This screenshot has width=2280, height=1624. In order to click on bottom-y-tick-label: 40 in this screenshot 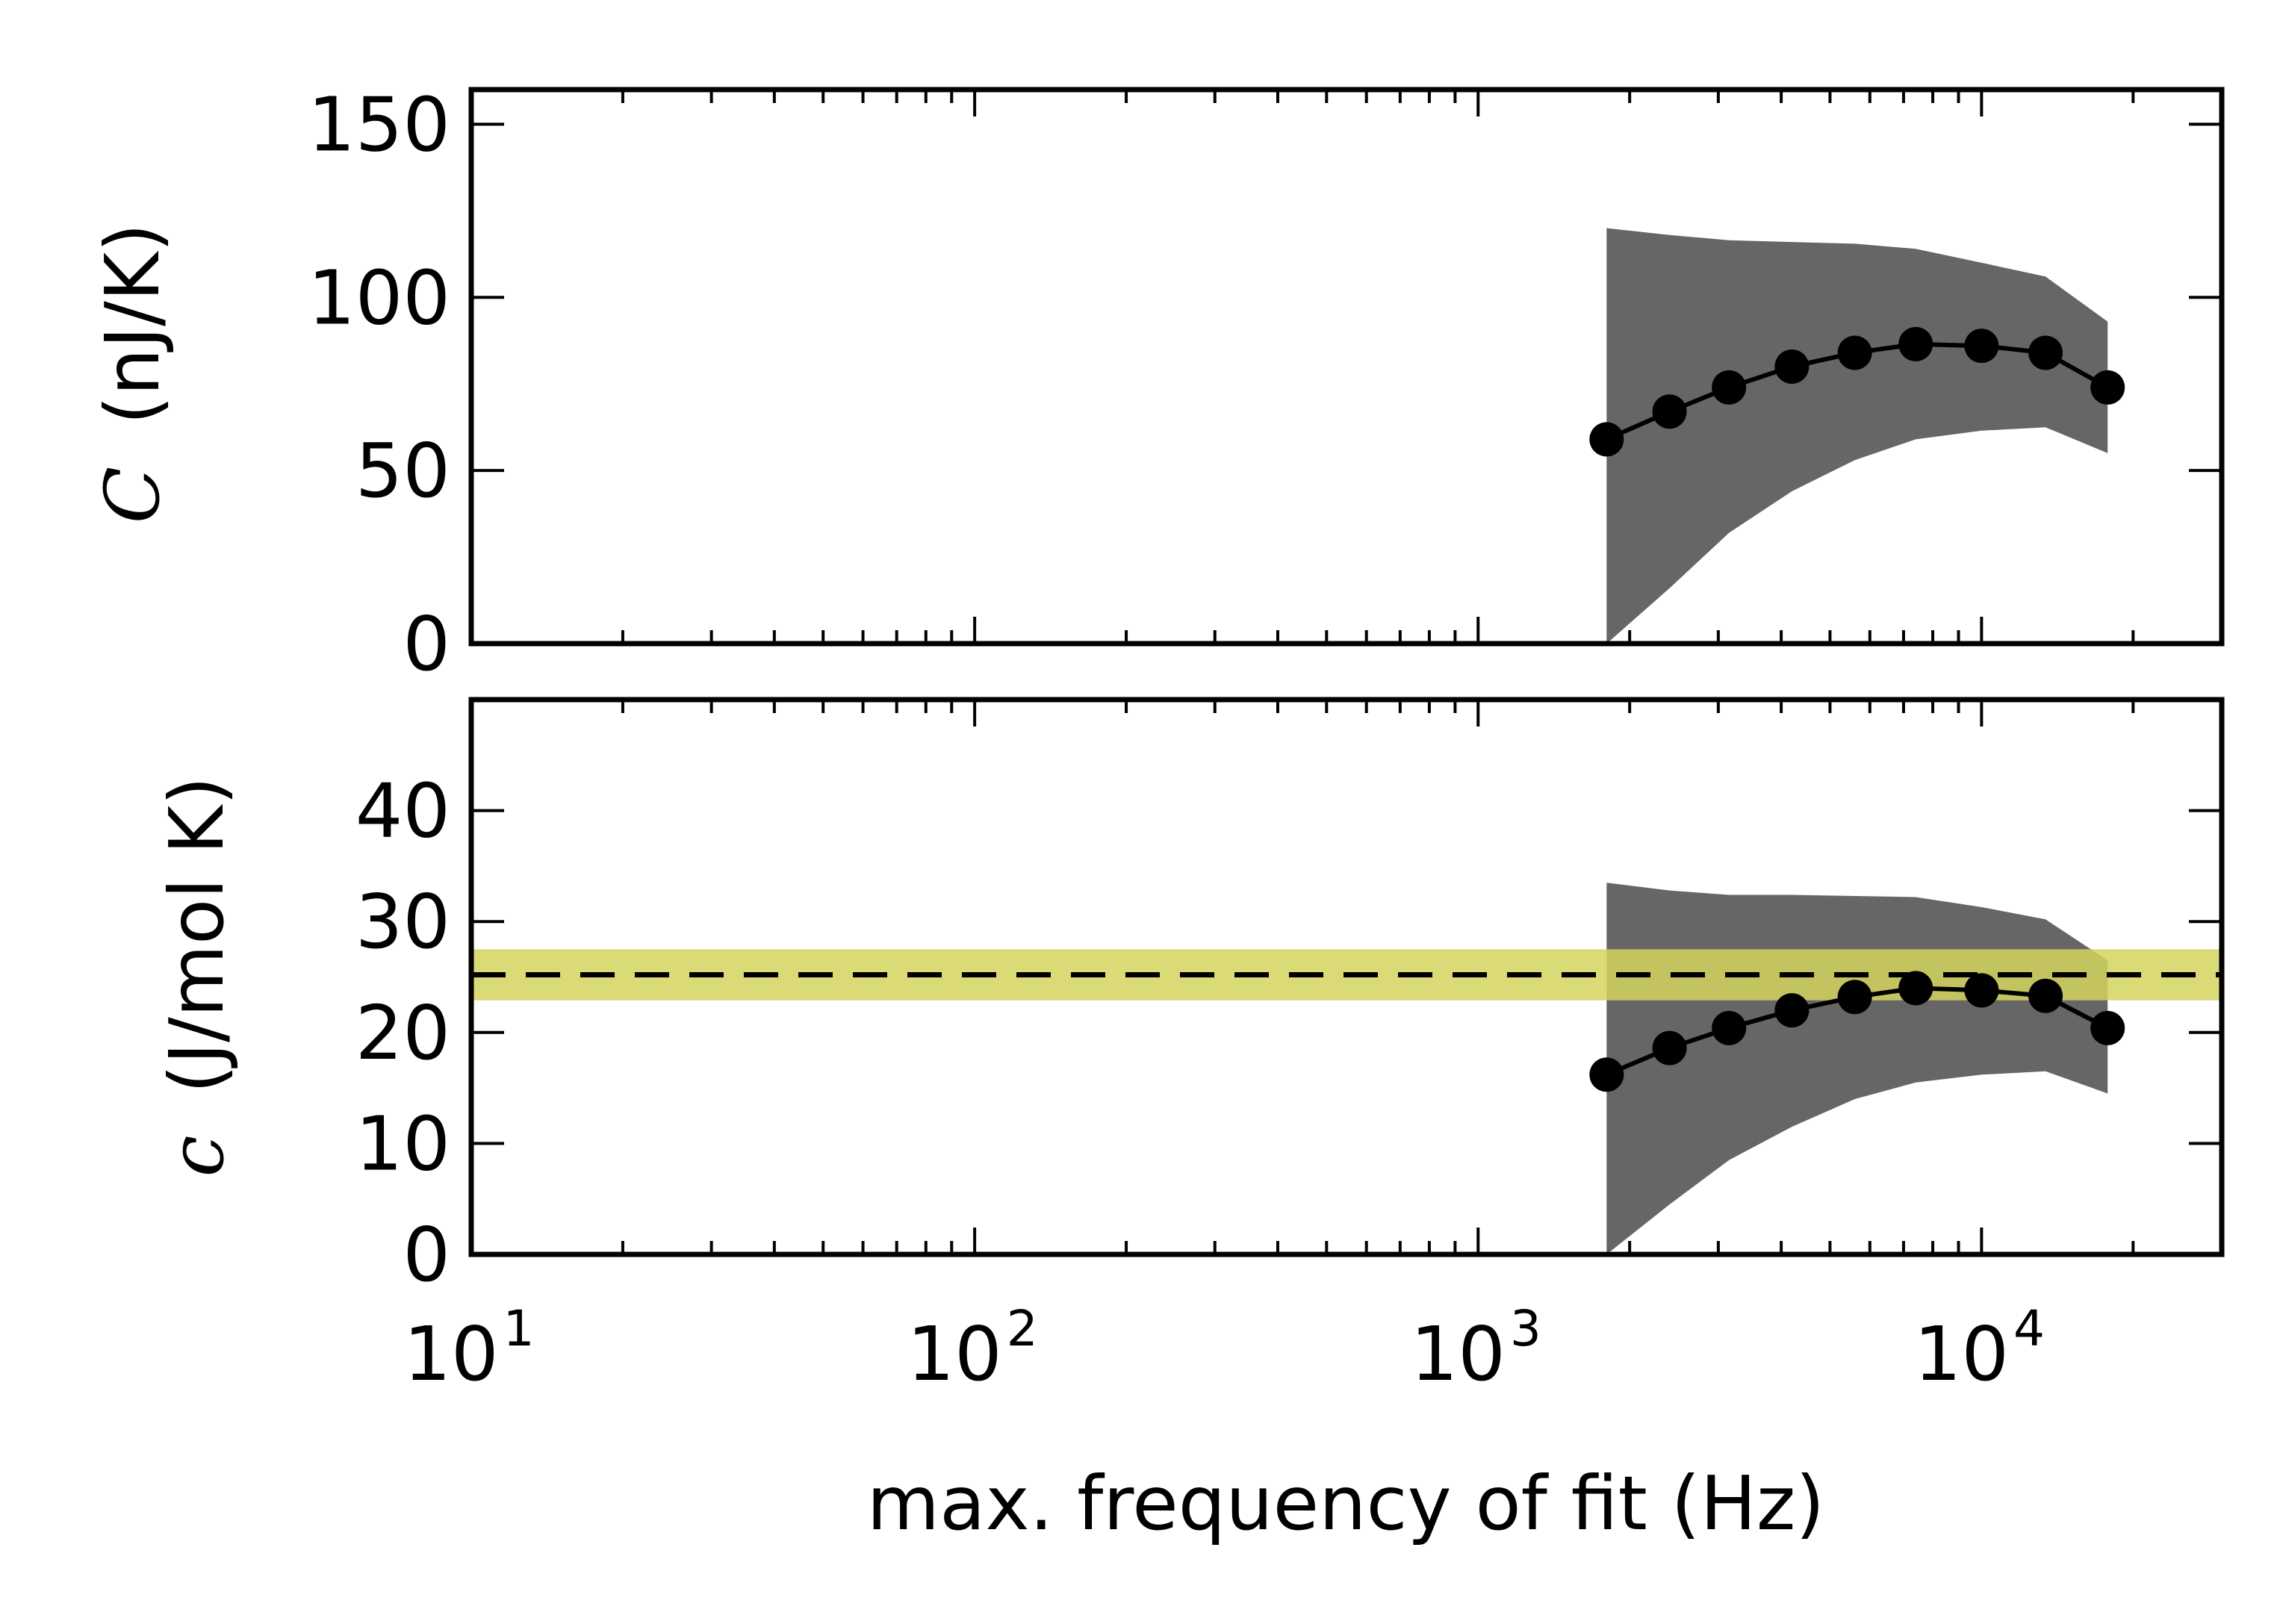, I will do `click(402, 811)`.